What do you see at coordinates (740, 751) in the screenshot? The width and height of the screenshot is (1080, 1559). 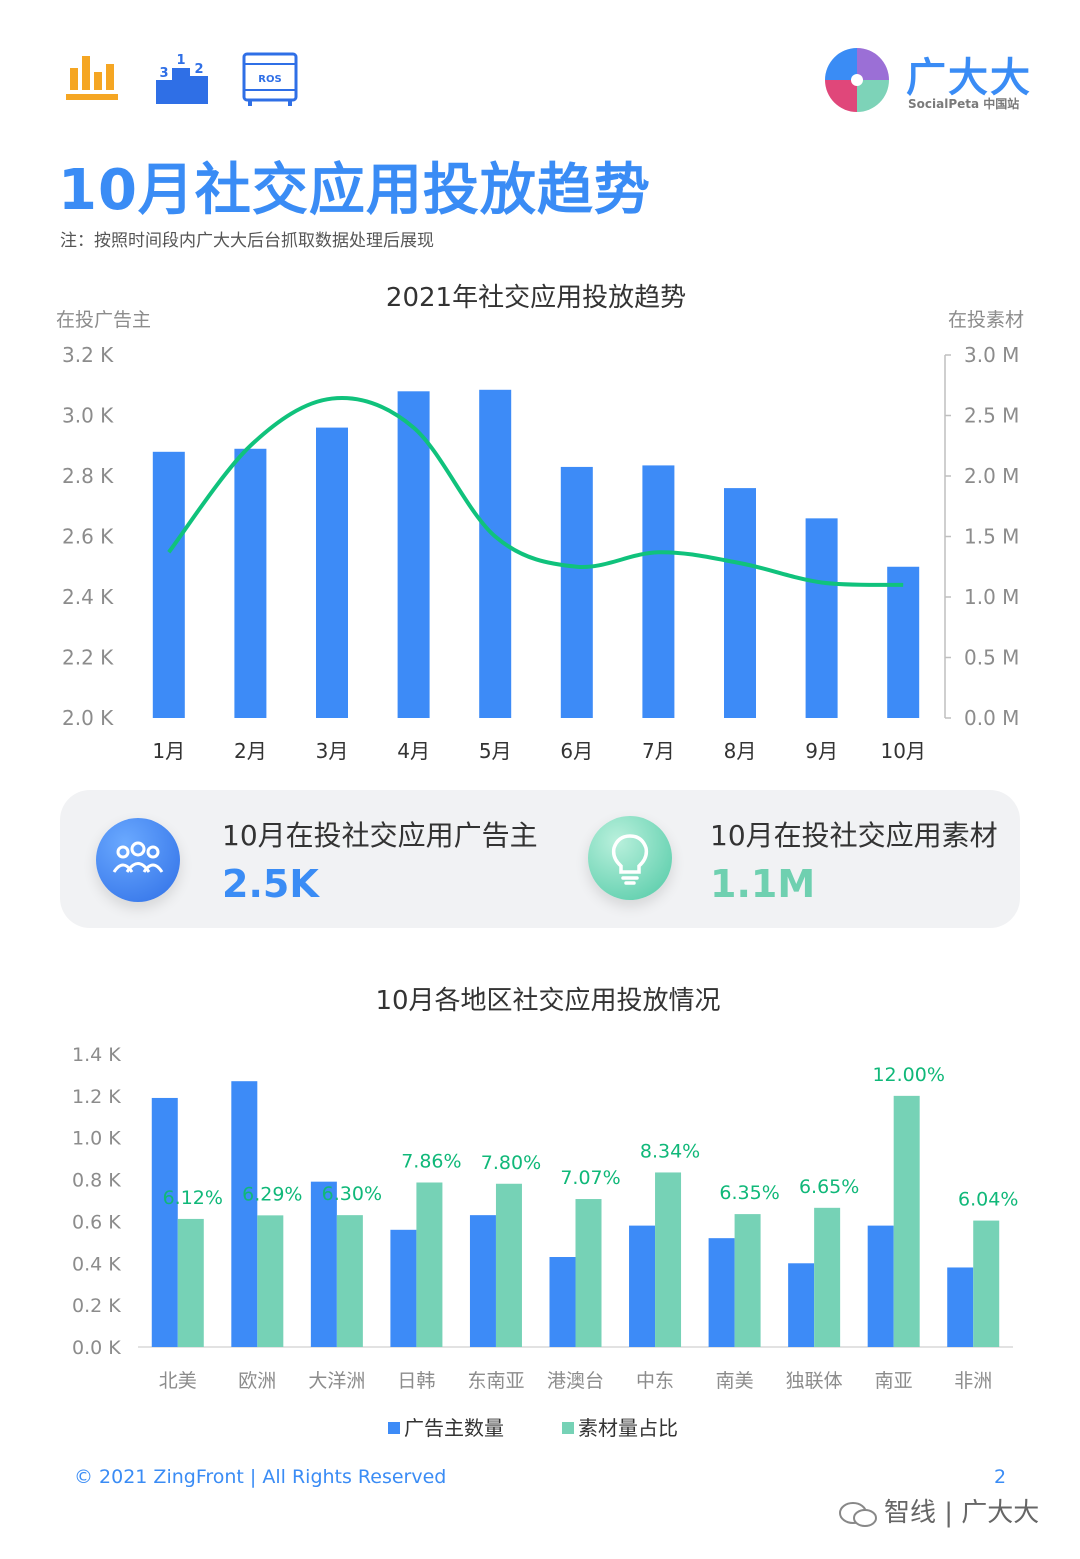 I see `x-tick-label: 8月` at bounding box center [740, 751].